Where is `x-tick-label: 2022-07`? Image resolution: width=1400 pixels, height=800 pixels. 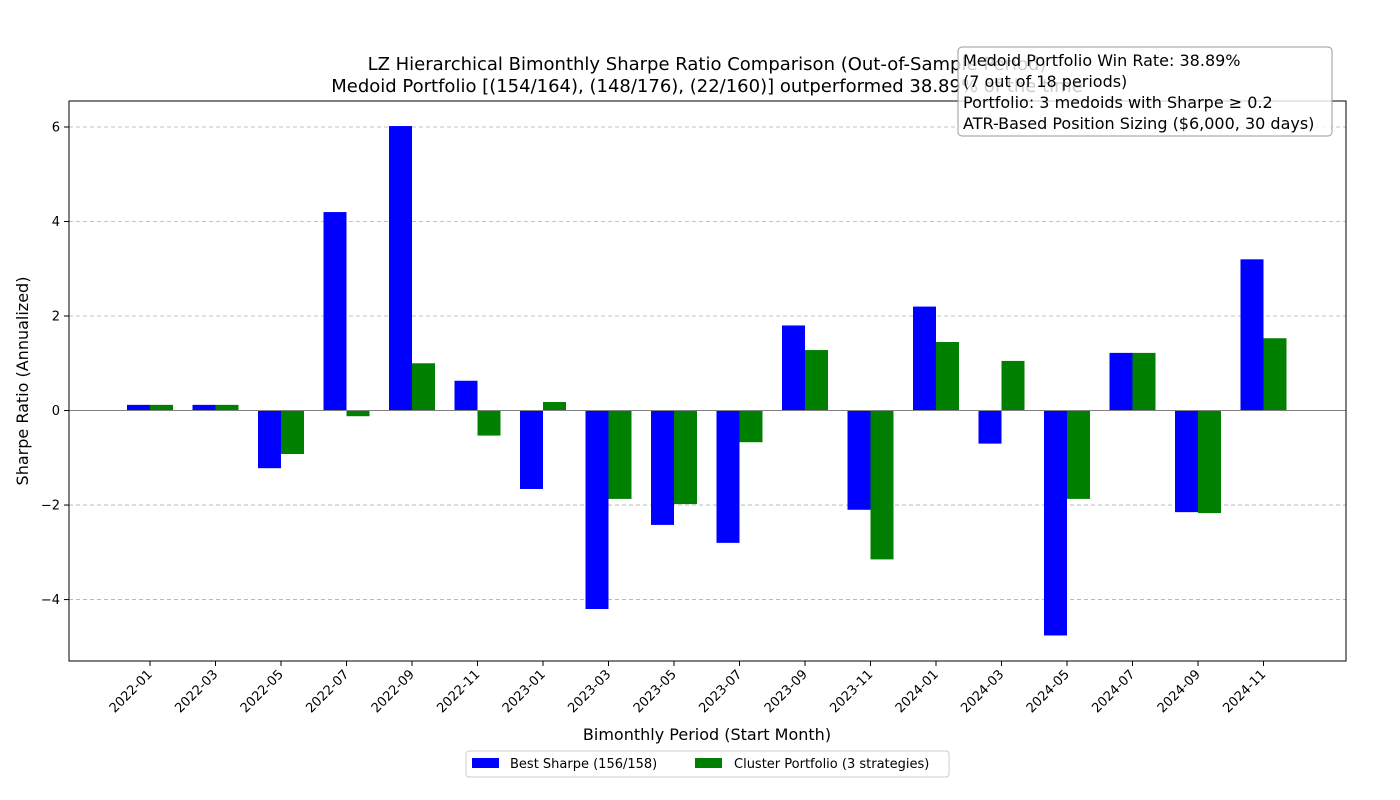 x-tick-label: 2022-07 is located at coordinates (327, 691).